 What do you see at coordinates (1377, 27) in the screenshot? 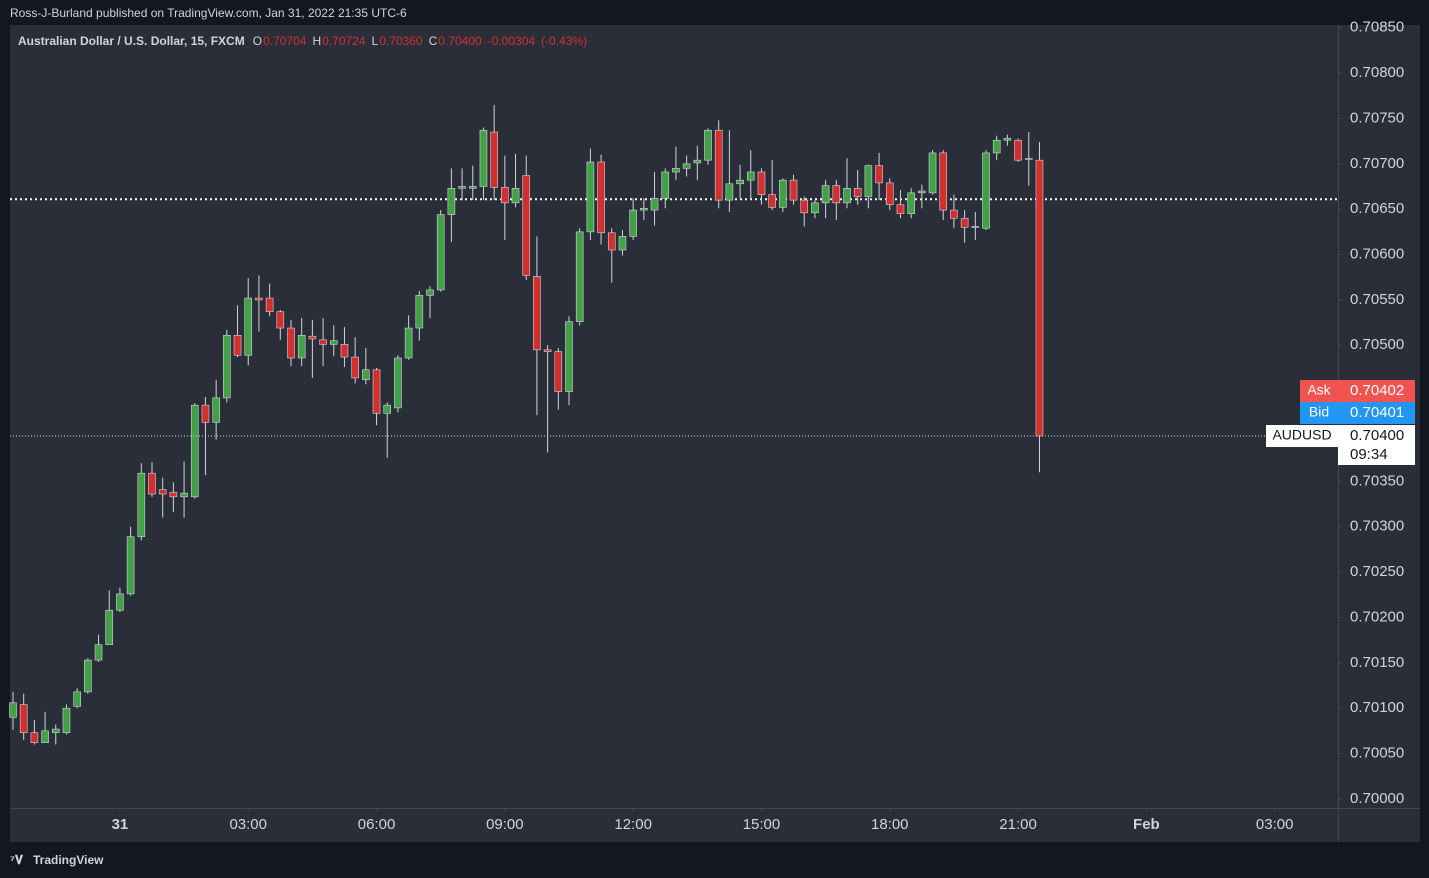
I see `y-tick-label: 0.70850` at bounding box center [1377, 27].